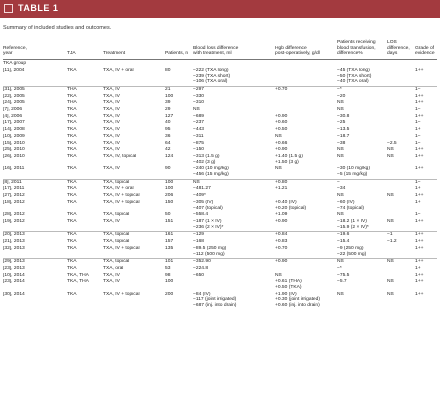 The width and height of the screenshot is (440, 420). I want to click on cell-line: −*, so click(339, 268).